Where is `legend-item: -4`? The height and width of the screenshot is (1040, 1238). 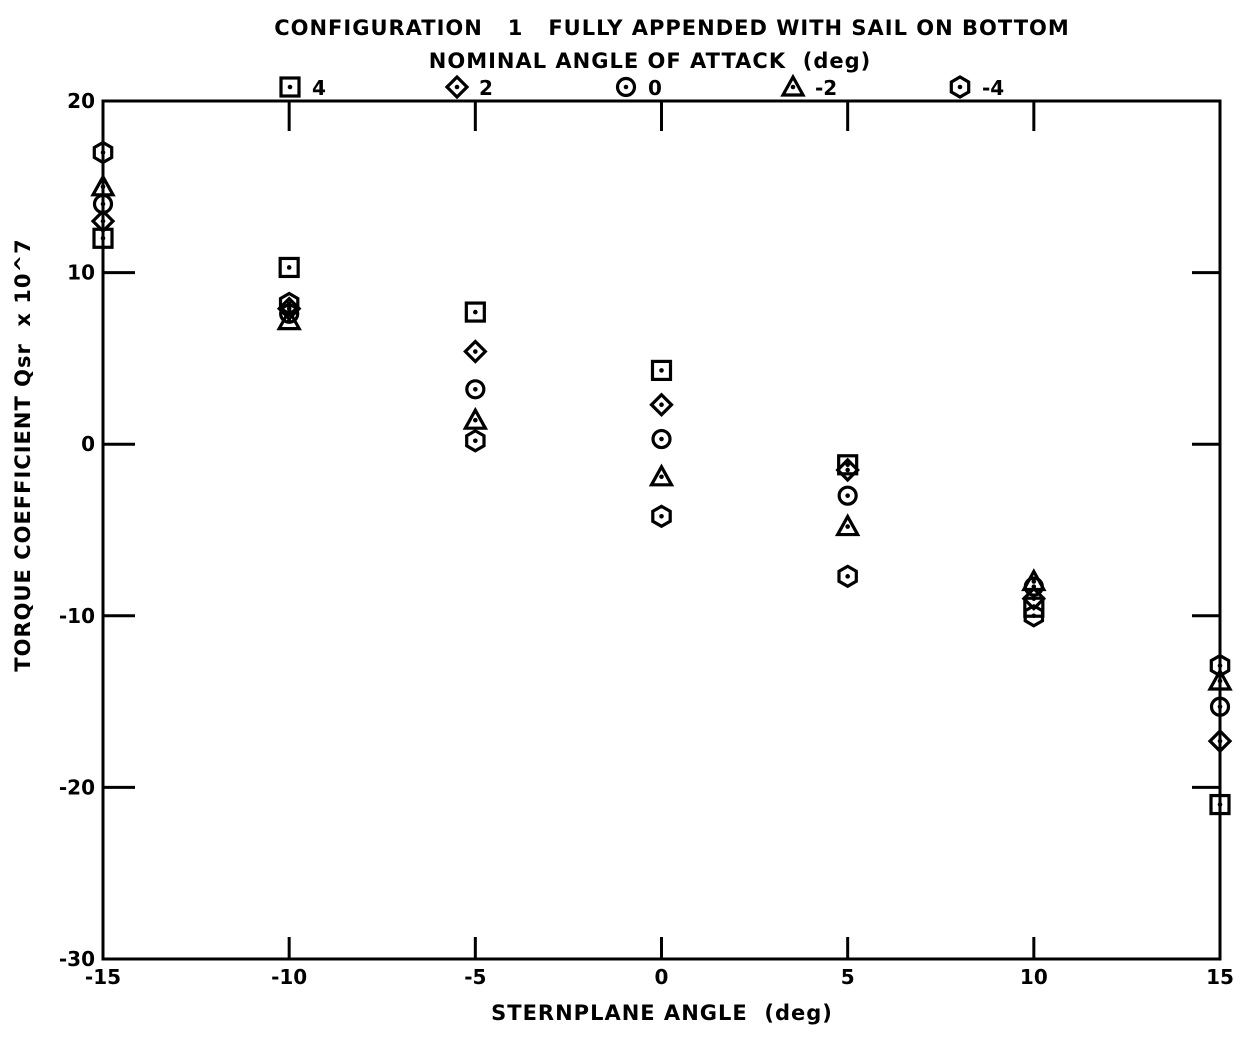
legend-item: -4 is located at coordinates (976, 87).